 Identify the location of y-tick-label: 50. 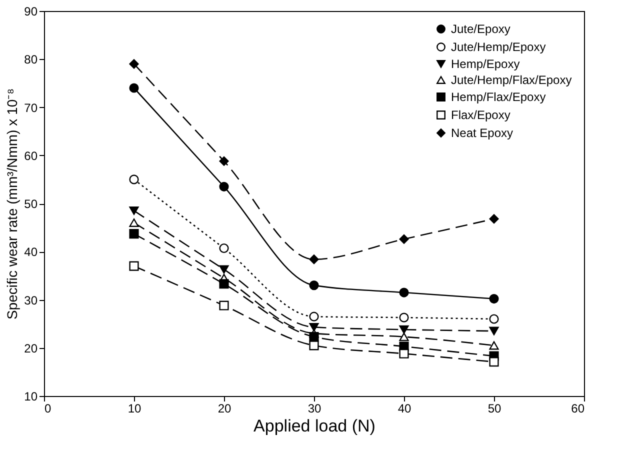
(31, 204).